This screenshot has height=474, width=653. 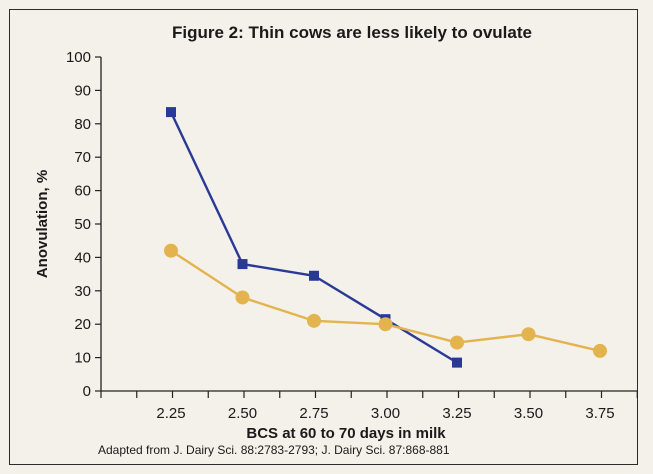 I want to click on y-tick-label: 50, so click(x=82, y=224).